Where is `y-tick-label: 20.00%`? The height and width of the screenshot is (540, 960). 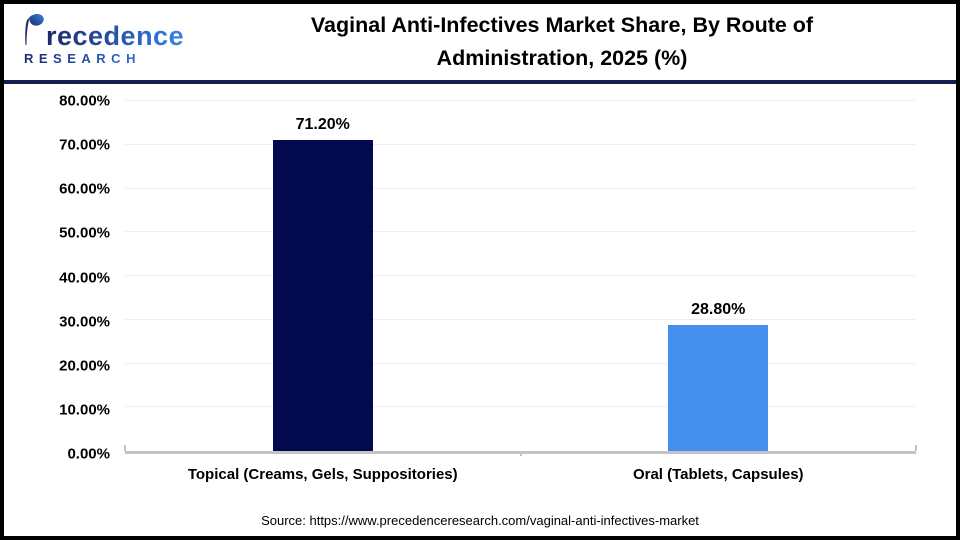 y-tick-label: 20.00% is located at coordinates (84, 366).